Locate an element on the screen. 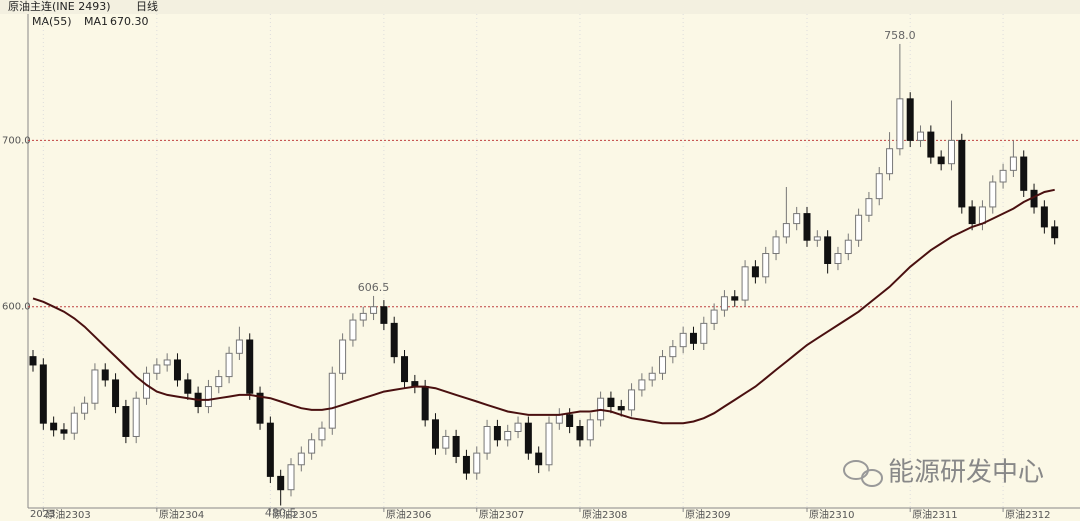 The image size is (1080, 521). x-tick-label: 原油2309 is located at coordinates (707, 514).